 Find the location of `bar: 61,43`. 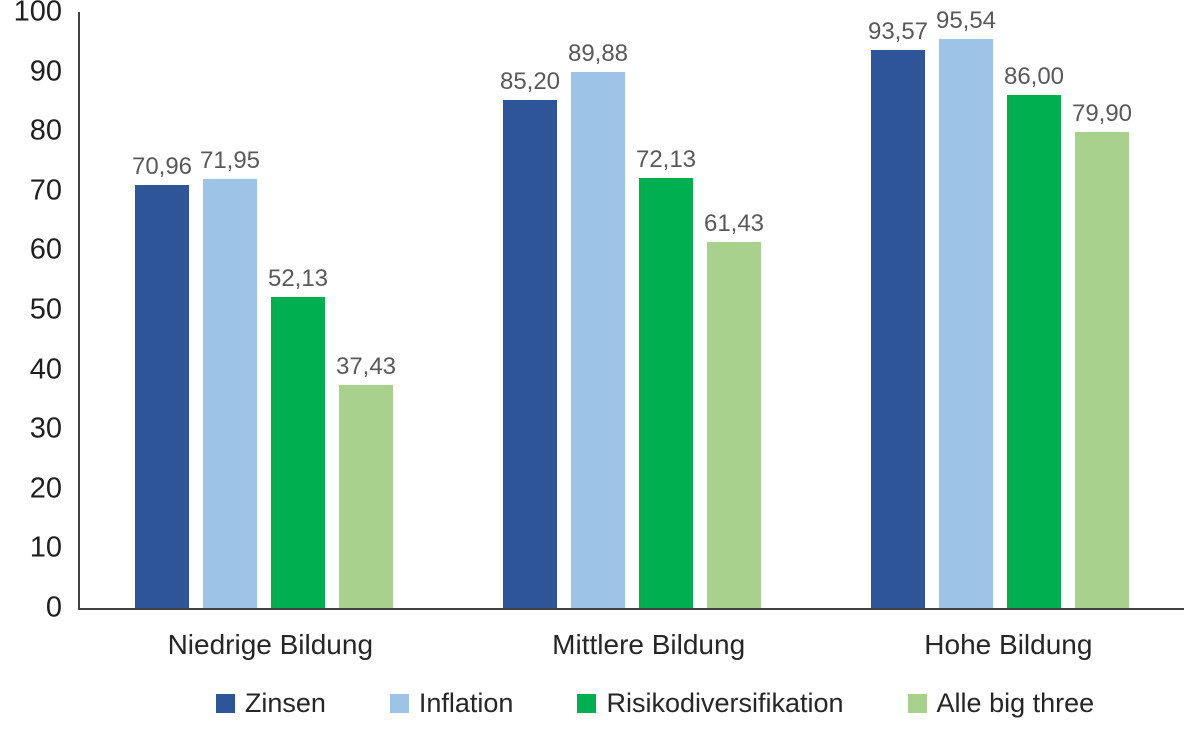

bar: 61,43 is located at coordinates (734, 409).